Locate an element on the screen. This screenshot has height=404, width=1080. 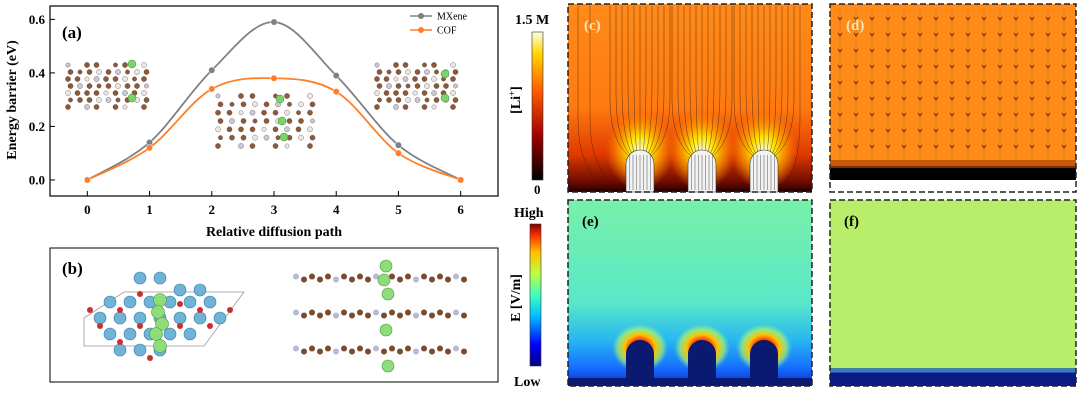
colorbar-e-label: E [V/m] is located at coordinates (516, 298).